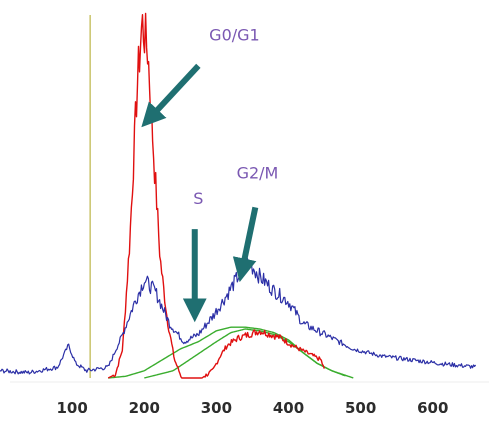 The width and height of the screenshot is (491, 421). I want to click on x-tick-label: 400, so click(288, 408).